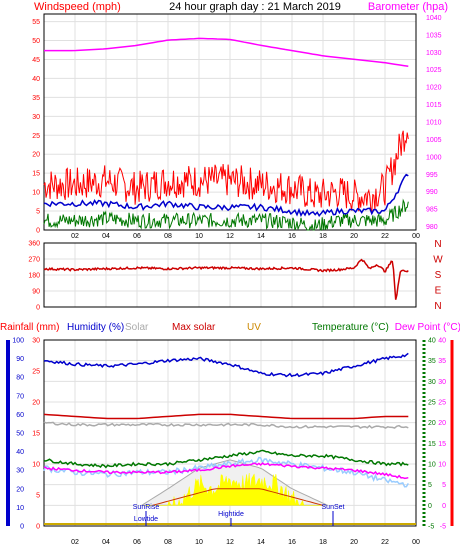 The height and width of the screenshot is (554, 460). What do you see at coordinates (434, 70) in the screenshot?
I see `barometer-tick-label: 1025` at bounding box center [434, 70].